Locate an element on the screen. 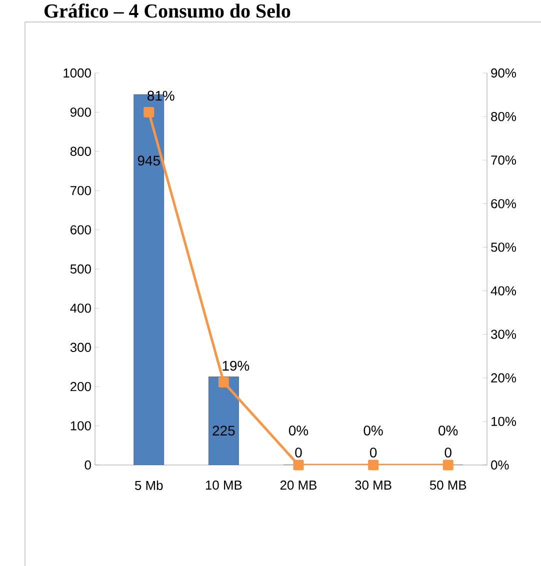 The width and height of the screenshot is (541, 566). y2-tick-label: 60% is located at coordinates (503, 203).